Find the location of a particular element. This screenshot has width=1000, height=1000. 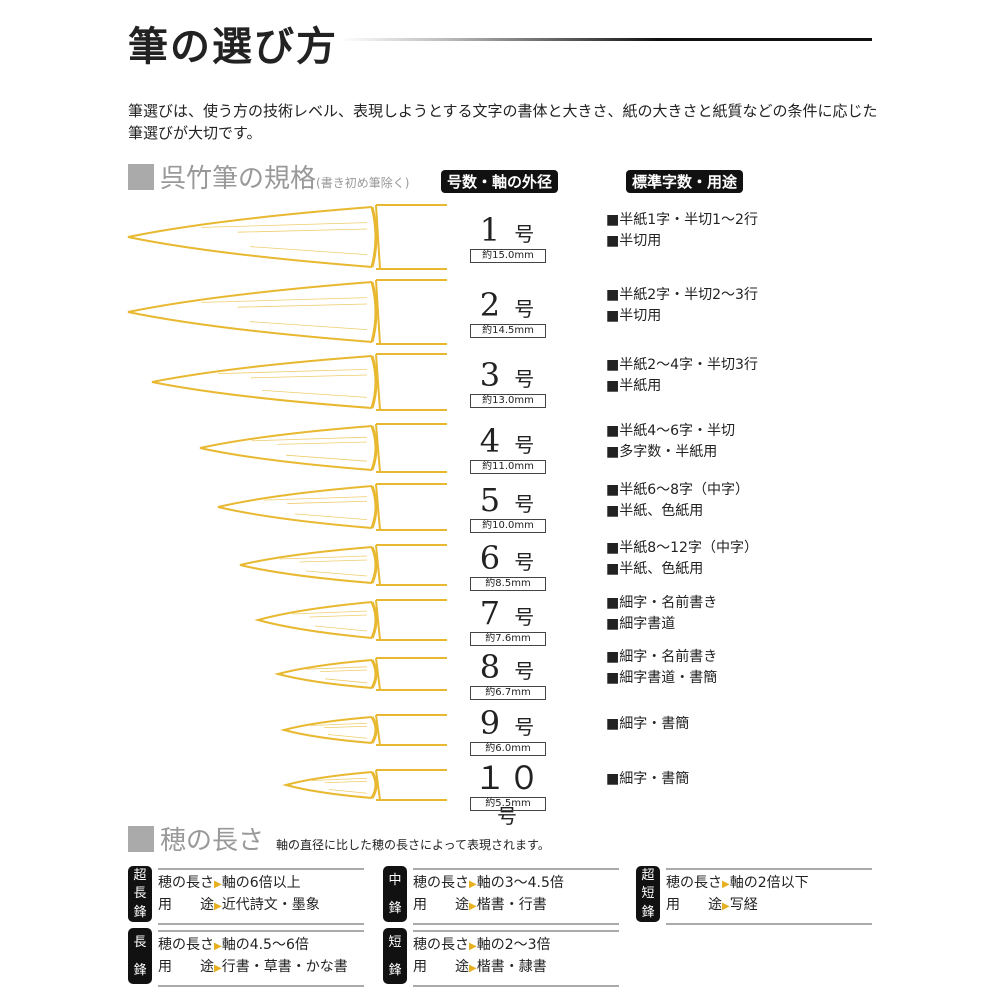

length-section-title: 穂の長さ is located at coordinates (212, 841).